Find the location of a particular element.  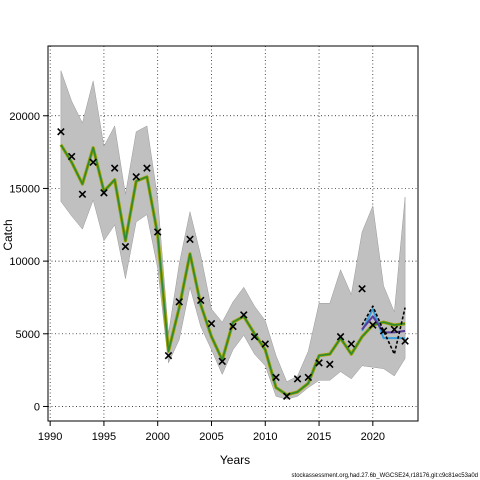

x-tick-label: 1990 is located at coordinates (50, 437).